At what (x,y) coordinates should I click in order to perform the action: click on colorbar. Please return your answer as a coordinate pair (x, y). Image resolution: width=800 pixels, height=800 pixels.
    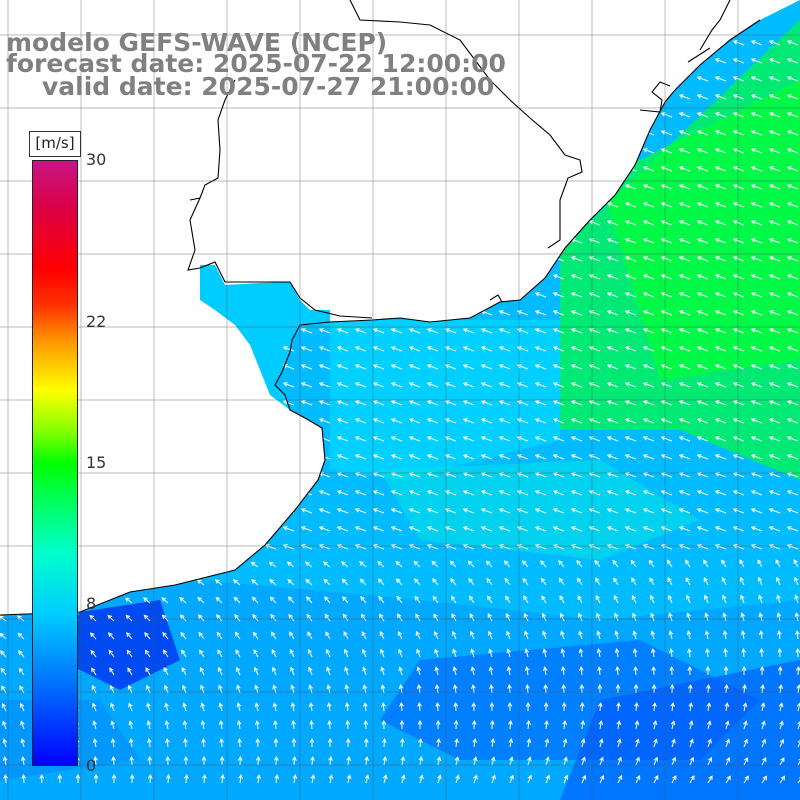
    Looking at the image, I should click on (55, 463).